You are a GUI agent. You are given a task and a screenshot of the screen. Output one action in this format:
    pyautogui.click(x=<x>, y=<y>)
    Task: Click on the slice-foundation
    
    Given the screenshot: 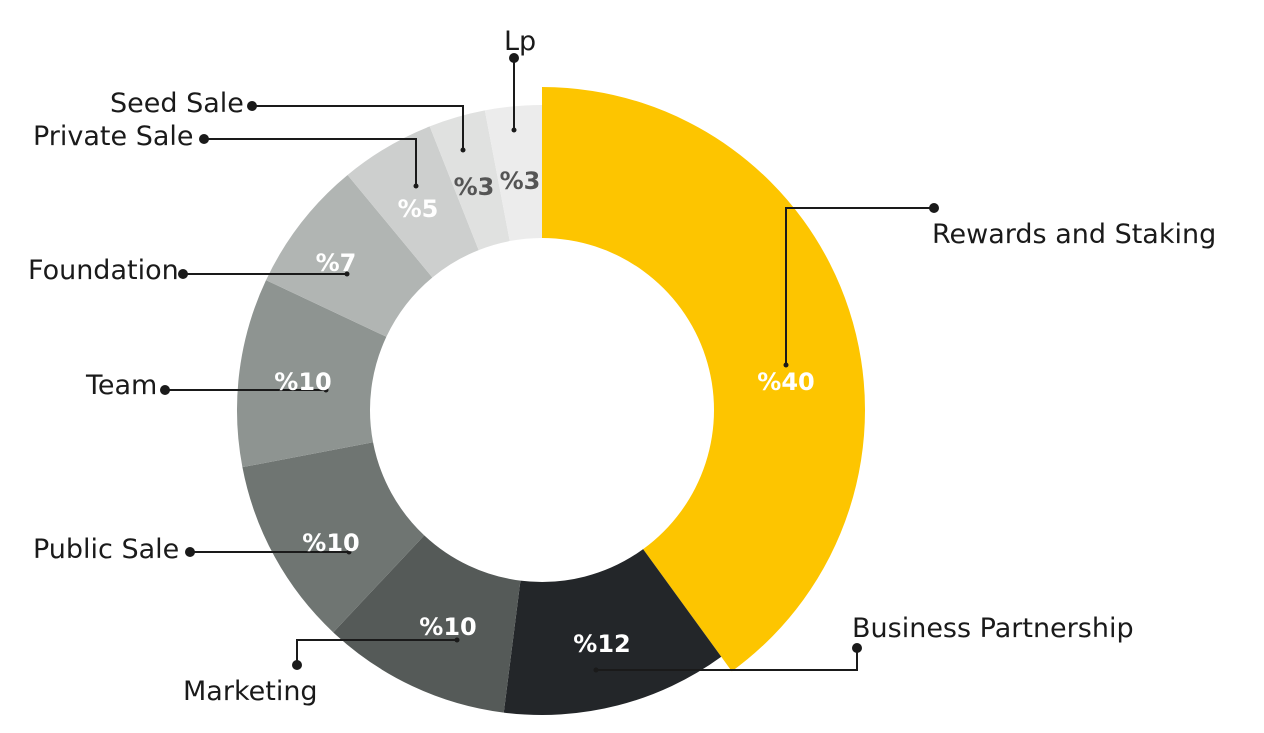 What is the action you would take?
    pyautogui.click(x=349, y=255)
    